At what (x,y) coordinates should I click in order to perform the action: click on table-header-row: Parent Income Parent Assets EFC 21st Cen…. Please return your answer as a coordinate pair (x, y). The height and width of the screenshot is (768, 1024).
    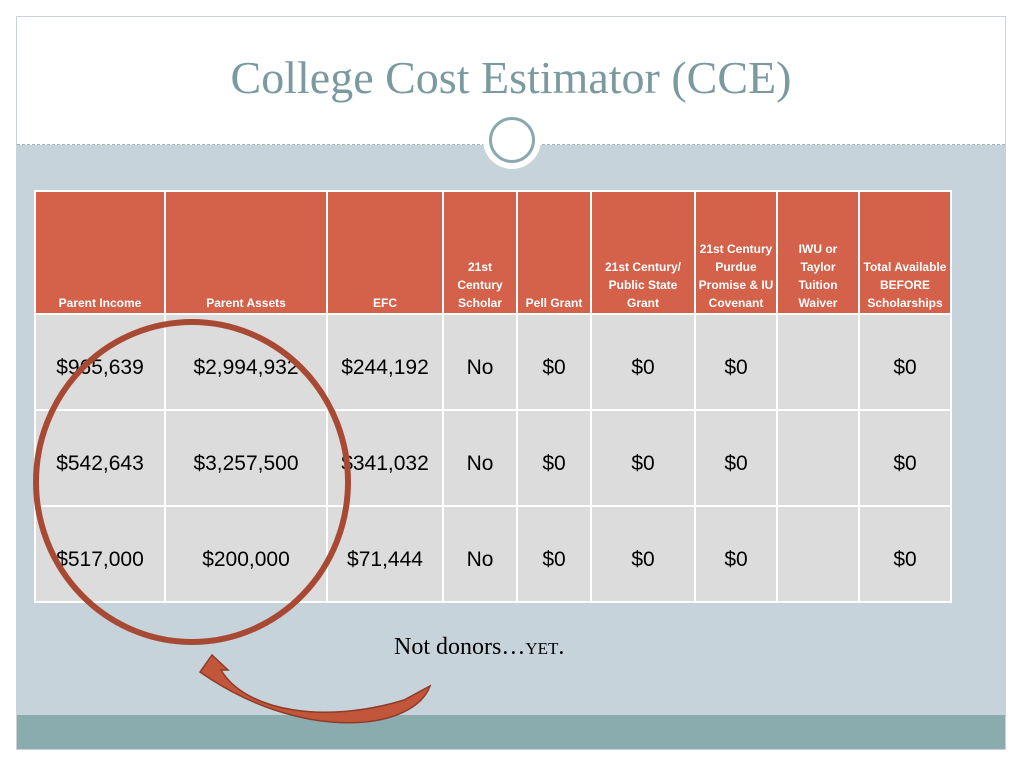
    Looking at the image, I should click on (493, 252).